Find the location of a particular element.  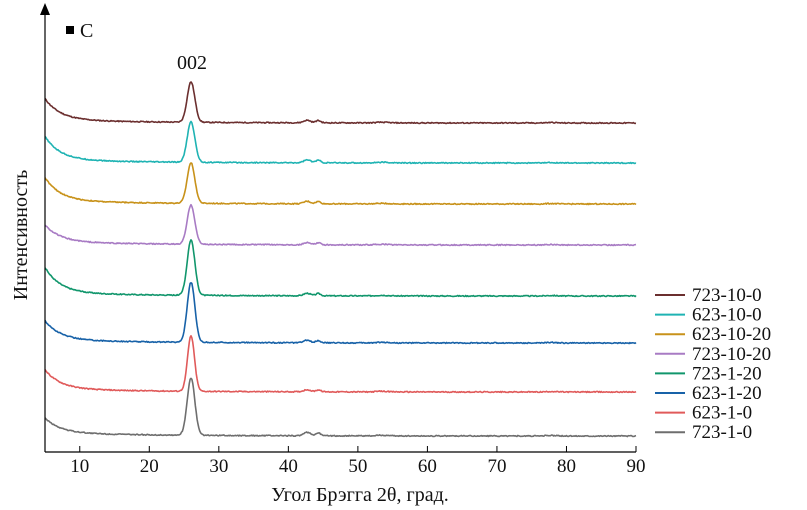

panel-label: C is located at coordinates (86, 31).